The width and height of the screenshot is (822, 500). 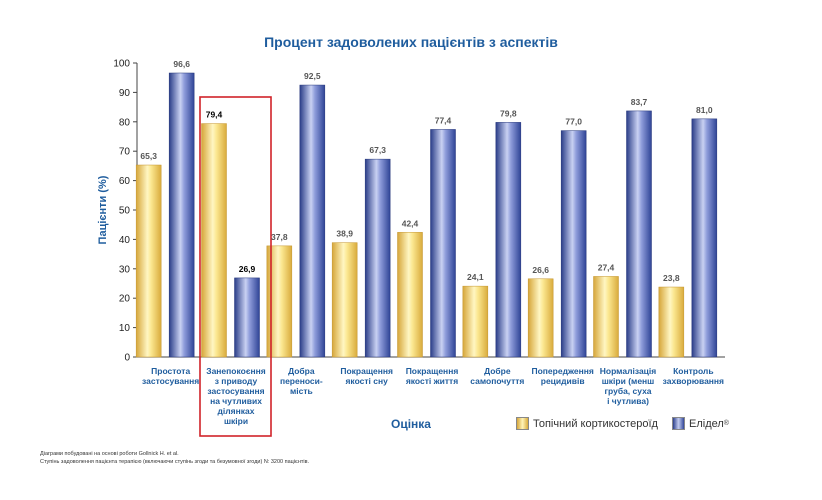 I want to click on category-label: Нормалізація, so click(x=628, y=371).